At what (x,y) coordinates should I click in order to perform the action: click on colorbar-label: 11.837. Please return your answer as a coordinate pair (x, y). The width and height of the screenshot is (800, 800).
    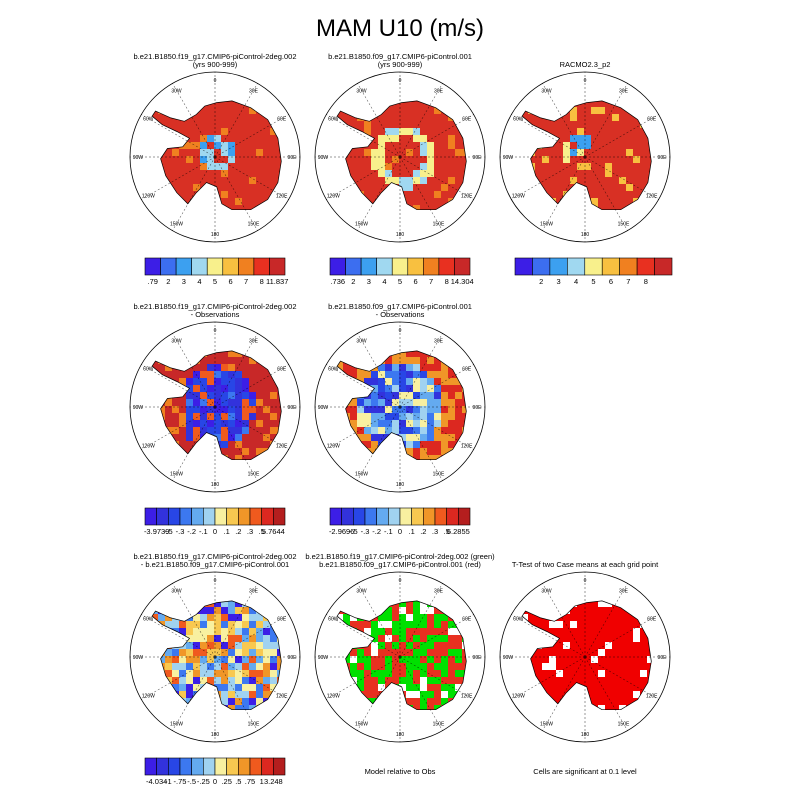
    Looking at the image, I should click on (277, 281).